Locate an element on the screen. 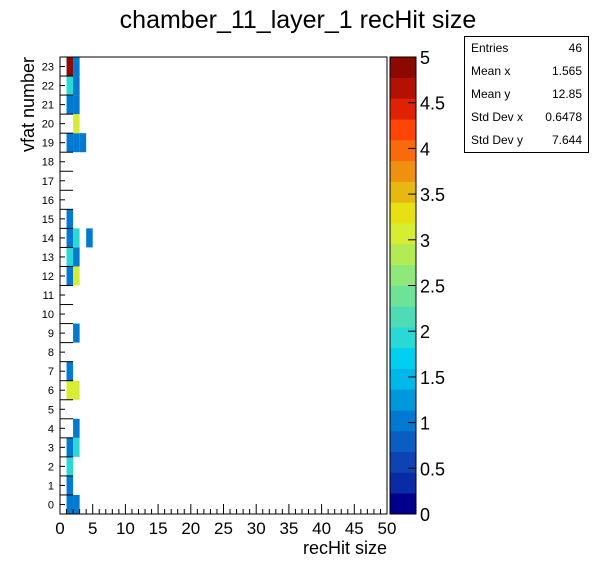 This screenshot has height=572, width=596. y-tick-label: 1 is located at coordinates (51, 486).